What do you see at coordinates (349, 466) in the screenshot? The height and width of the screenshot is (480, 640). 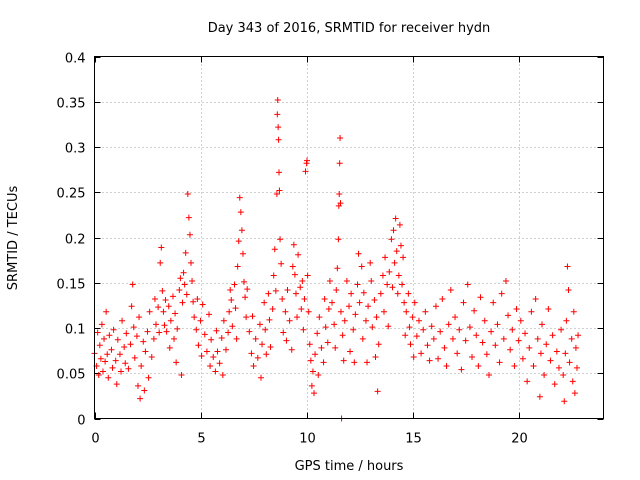 I see `x-axis-label: GPS time / hours` at bounding box center [349, 466].